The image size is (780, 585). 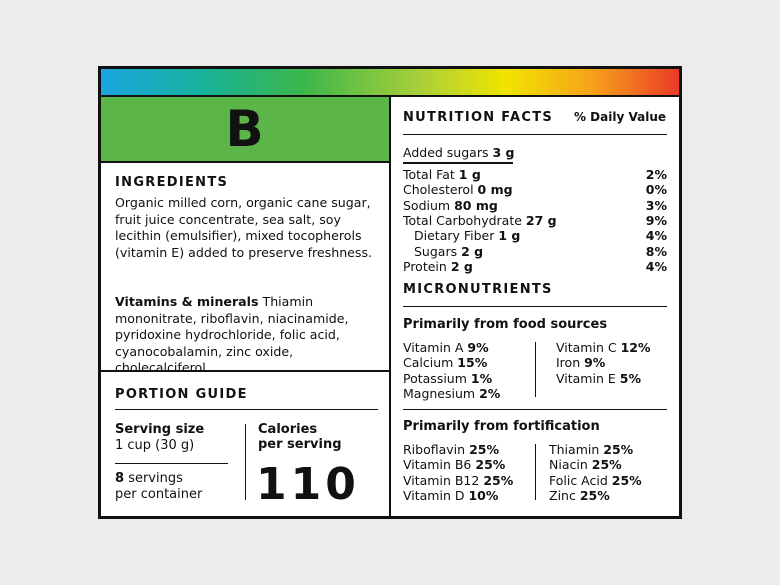 I want to click on micronutrient: Calcium 15%, so click(x=445, y=362).